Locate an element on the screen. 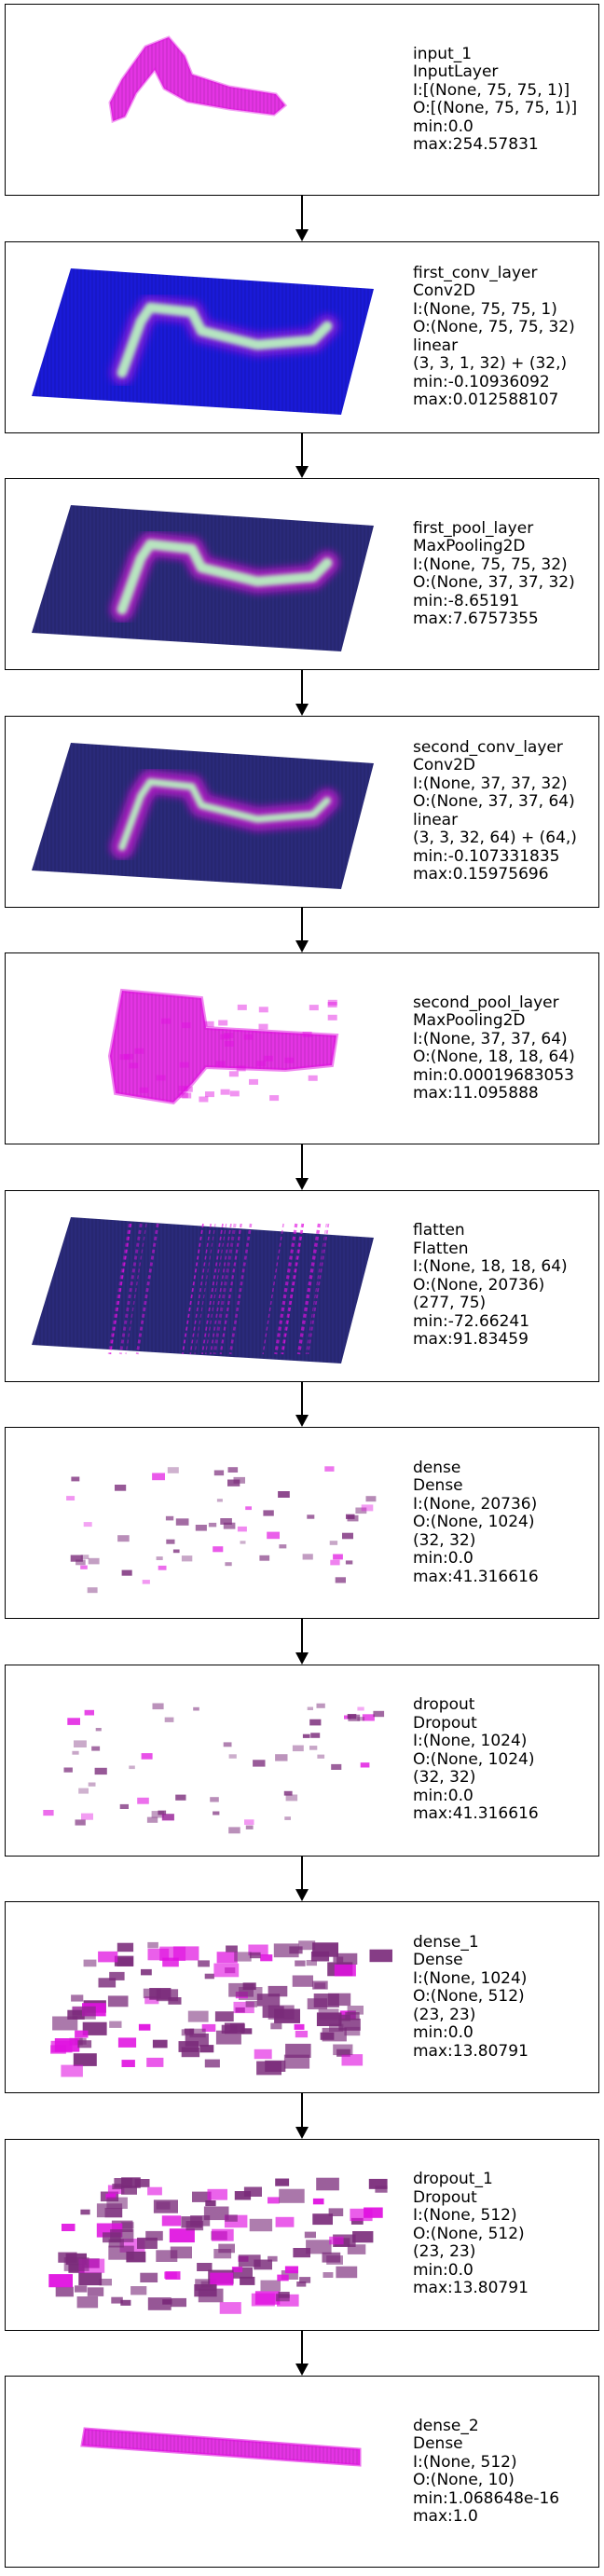  layer-detail: max:11.095888 is located at coordinates (476, 1093).